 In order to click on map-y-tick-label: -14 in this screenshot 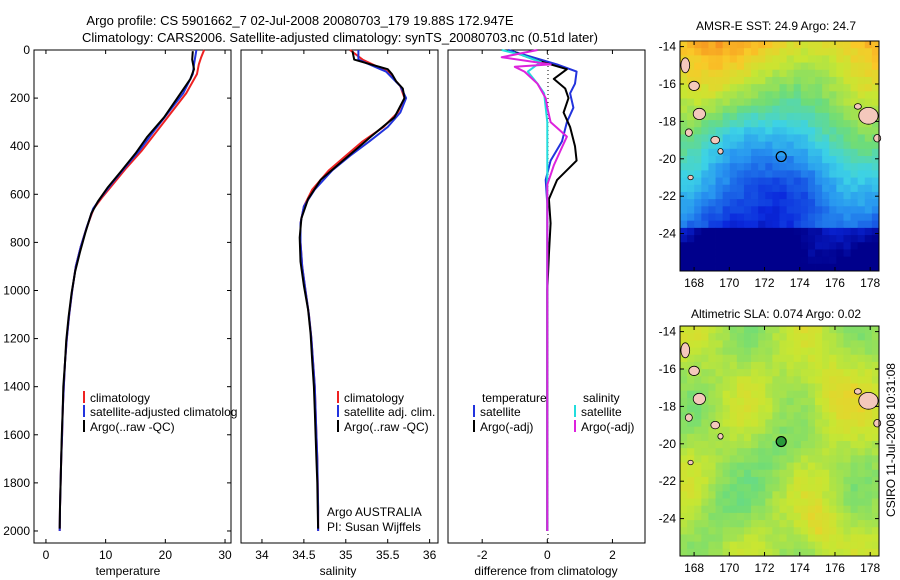, I will do `click(668, 47)`.